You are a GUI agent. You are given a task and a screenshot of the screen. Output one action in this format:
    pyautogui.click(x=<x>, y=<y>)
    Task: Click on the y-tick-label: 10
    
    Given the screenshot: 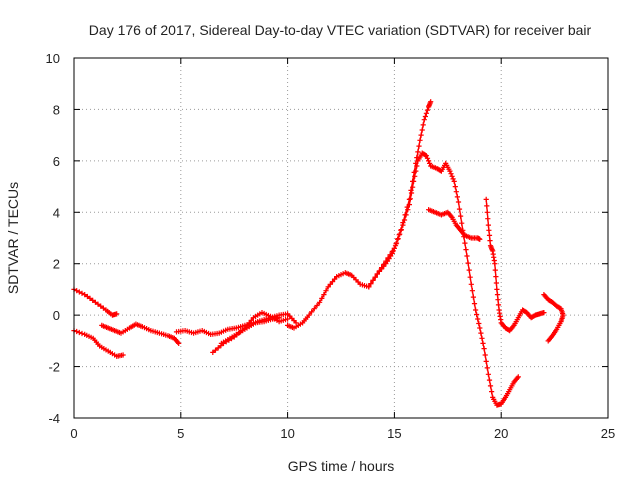 What is the action you would take?
    pyautogui.click(x=53, y=58)
    